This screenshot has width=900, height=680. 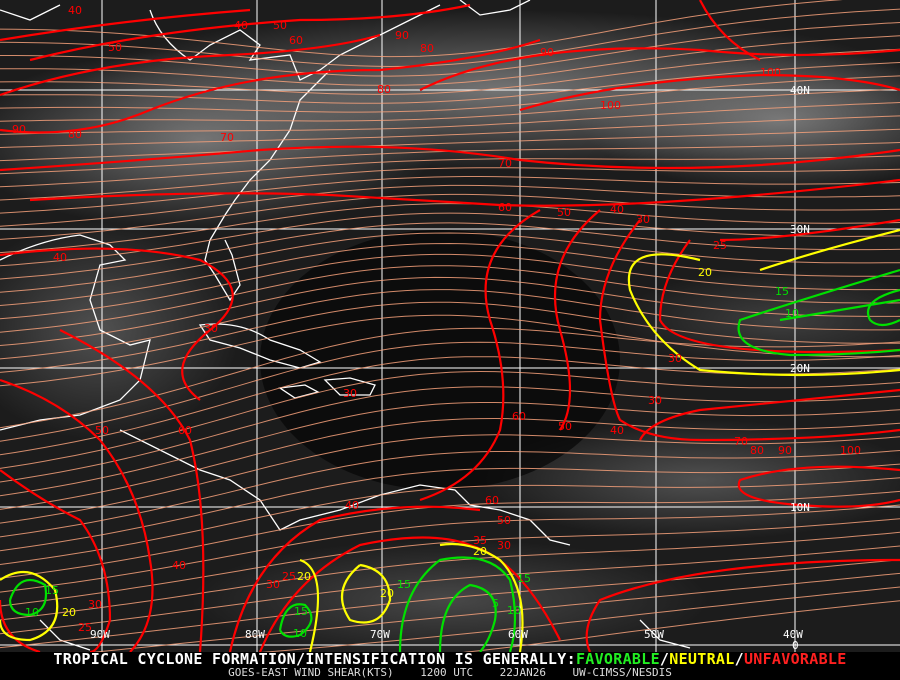 I want to click on longitude-label: 40W, so click(x=793, y=634).